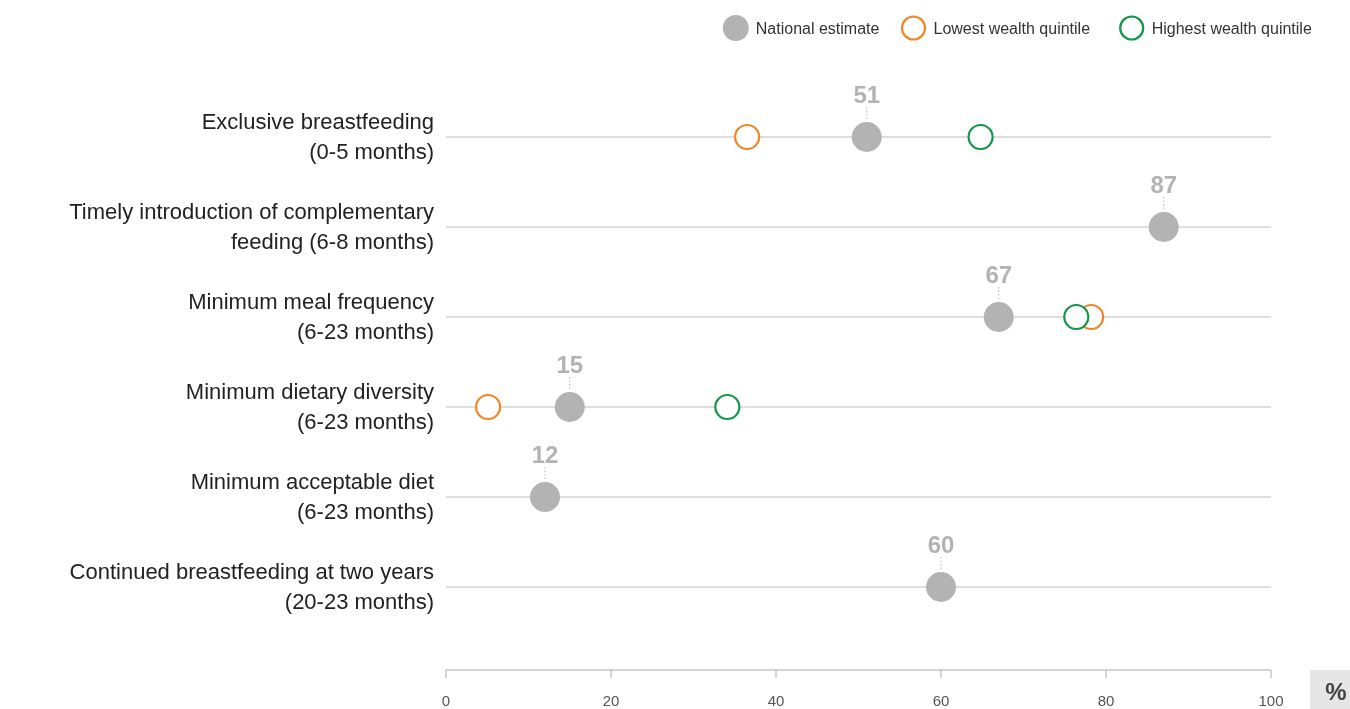  I want to click on y-tick-label: Timely introduction of complementary feeding (6-8 months), so click(251, 226).